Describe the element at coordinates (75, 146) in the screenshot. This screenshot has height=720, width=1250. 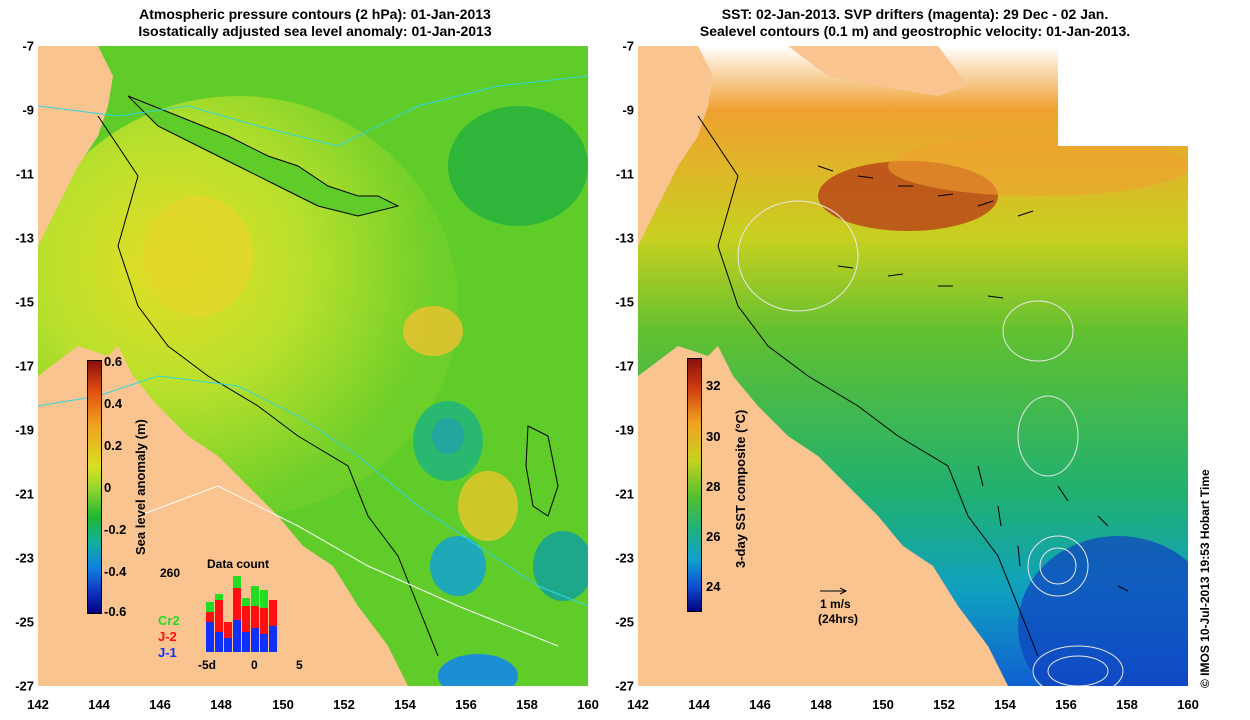
I see `left-land-cape-york` at that location.